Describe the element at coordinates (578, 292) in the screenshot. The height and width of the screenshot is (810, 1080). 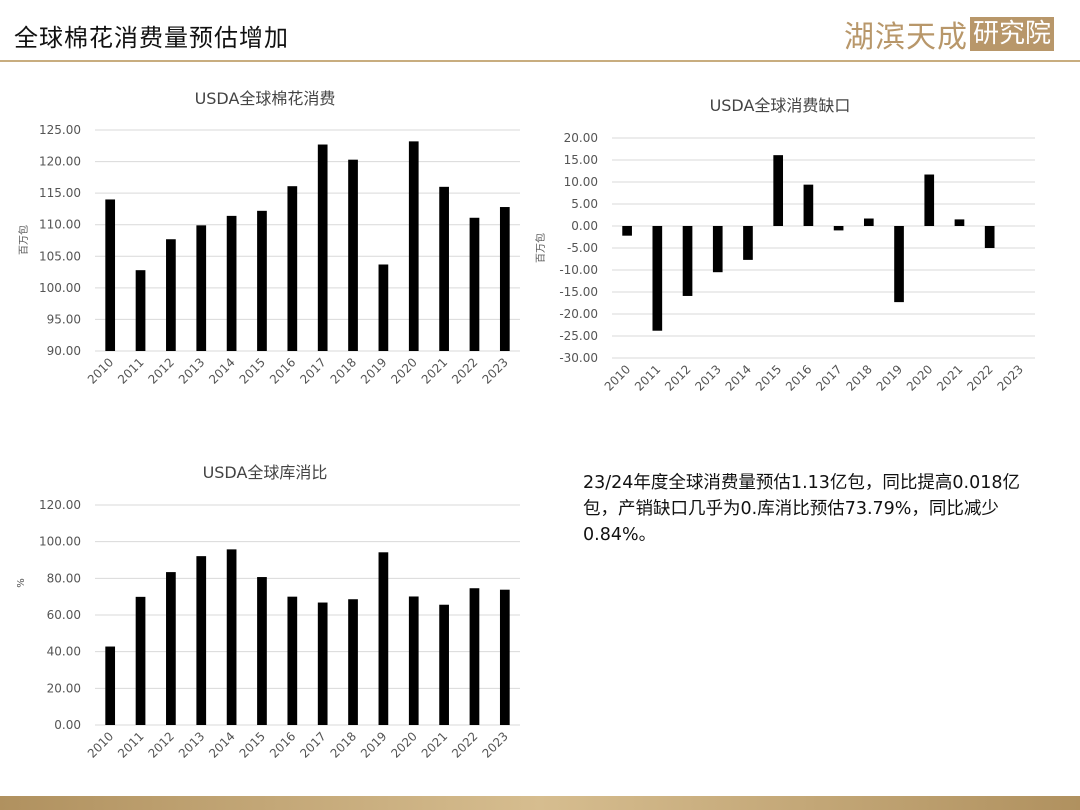
I see `y-tick-label: -15.00` at that location.